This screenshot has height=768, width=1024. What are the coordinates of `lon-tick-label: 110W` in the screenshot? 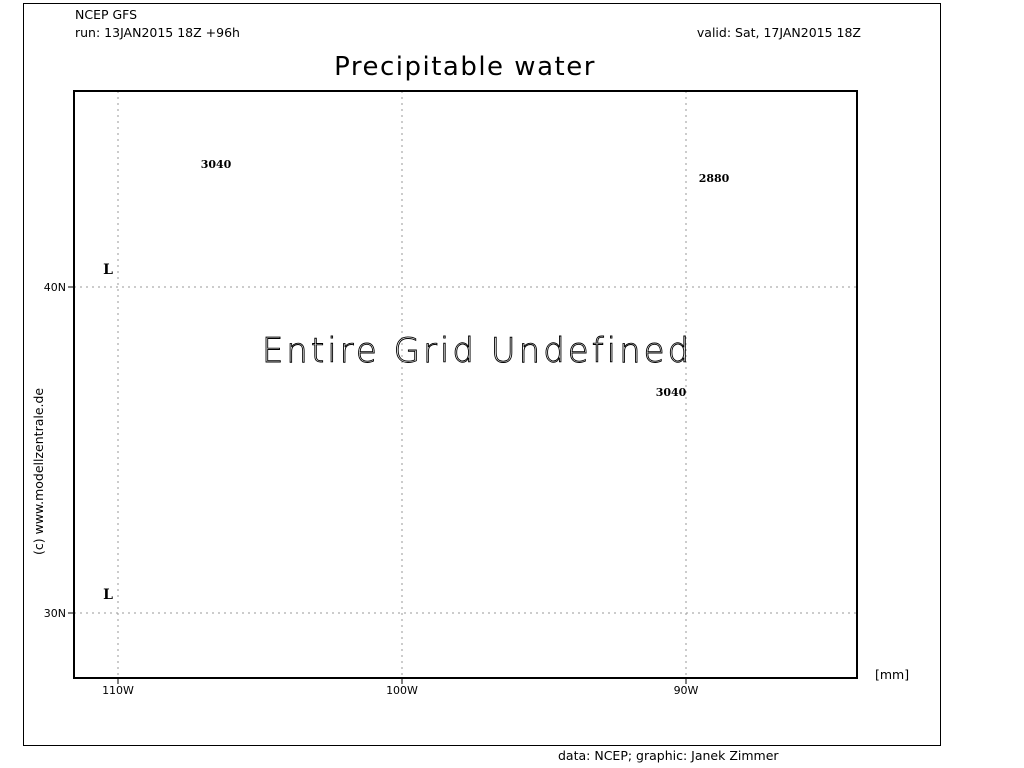 It's located at (118, 690).